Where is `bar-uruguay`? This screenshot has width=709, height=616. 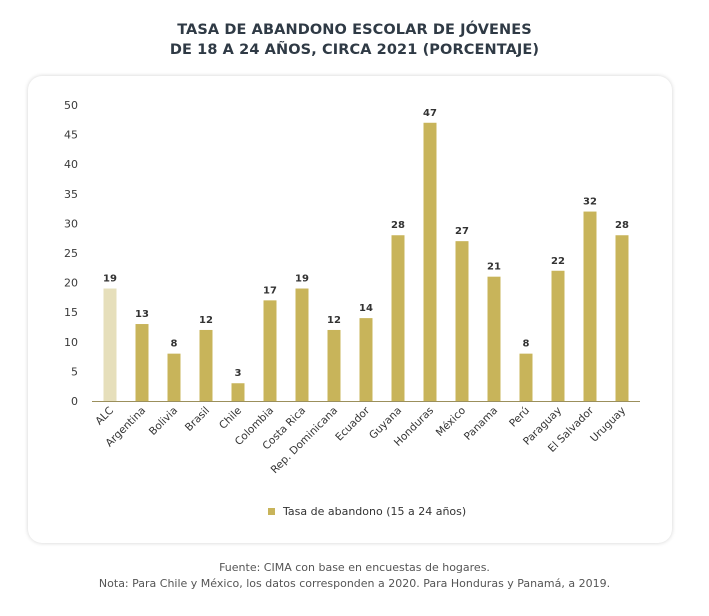 bar-uruguay is located at coordinates (622, 318).